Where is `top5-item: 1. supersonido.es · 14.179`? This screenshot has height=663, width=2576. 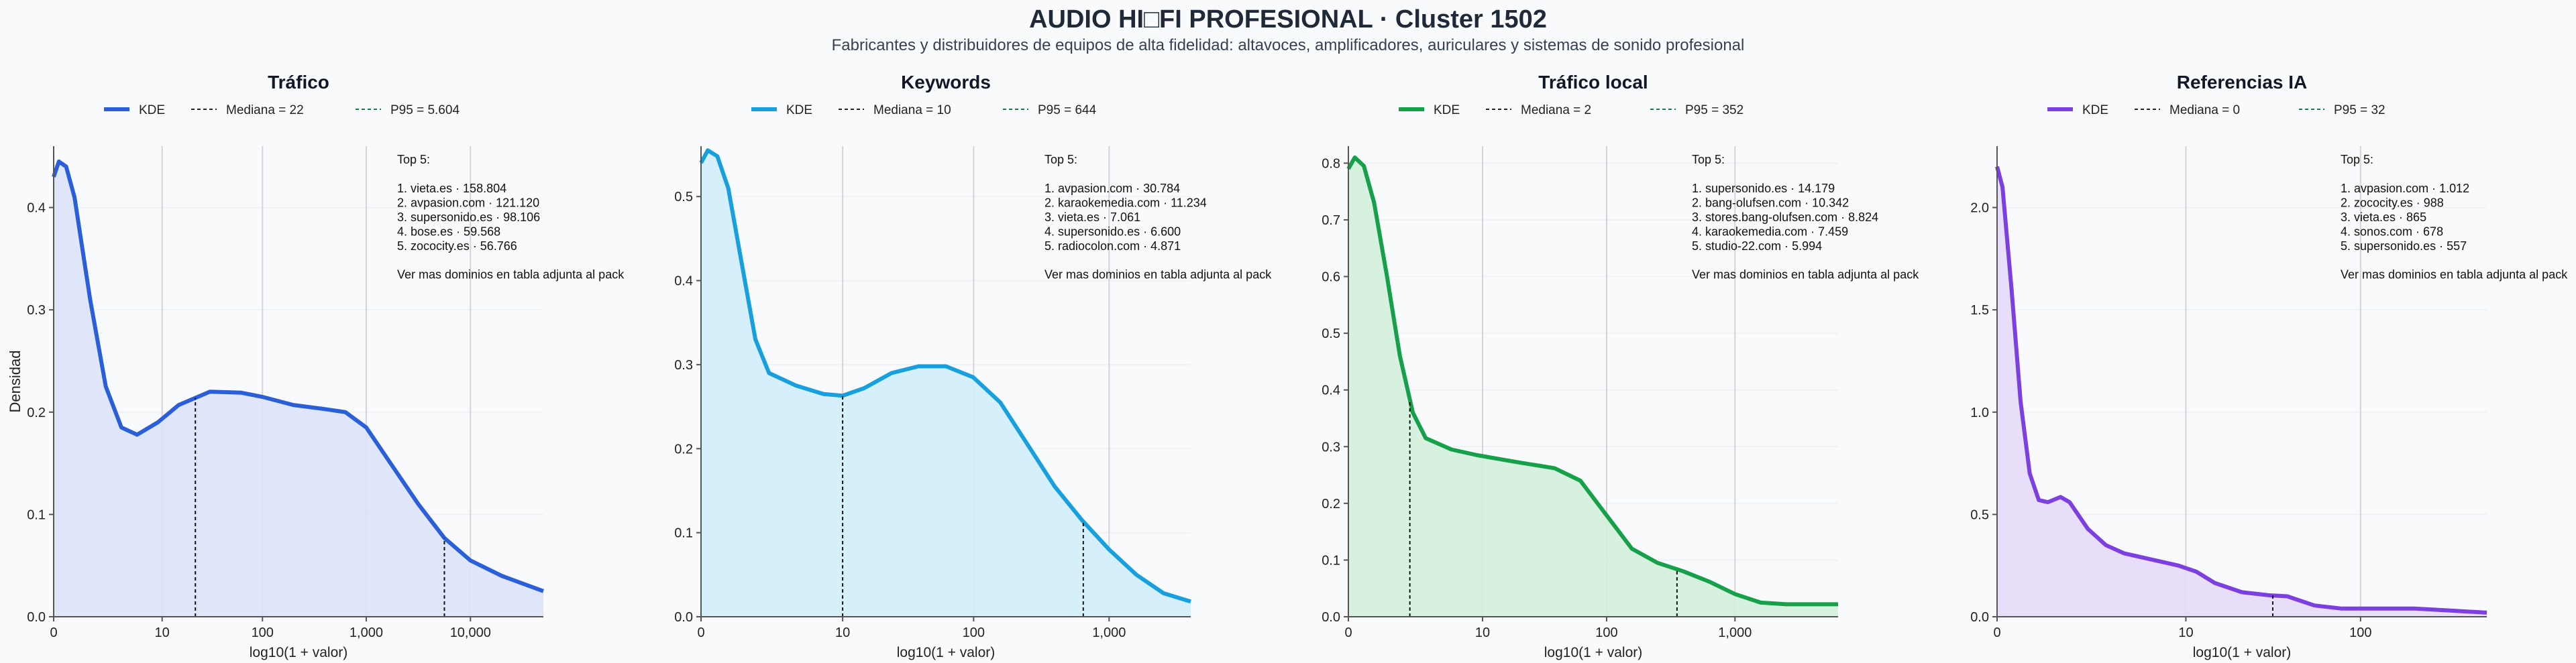 top5-item: 1. supersonido.es · 14.179 is located at coordinates (1763, 188).